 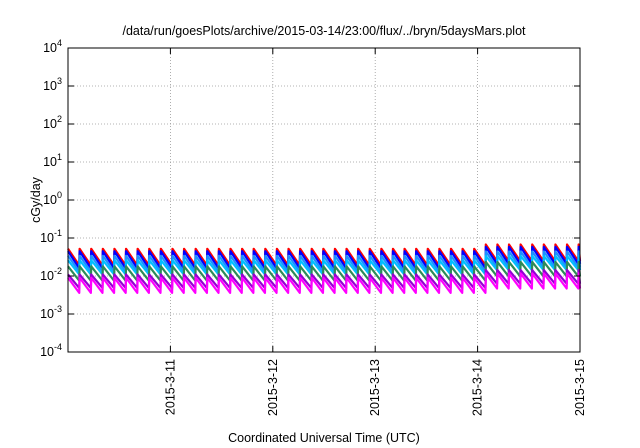 I want to click on y-tick-exponent: 0, so click(x=59, y=195).